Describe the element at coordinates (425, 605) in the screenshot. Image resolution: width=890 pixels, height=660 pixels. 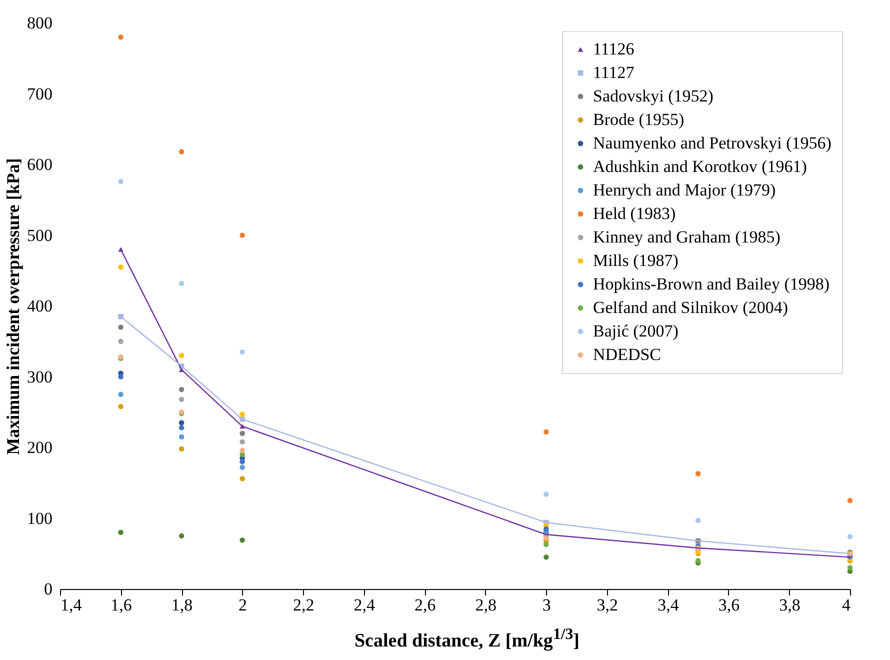
I see `x-tick-label: 2,6` at that location.